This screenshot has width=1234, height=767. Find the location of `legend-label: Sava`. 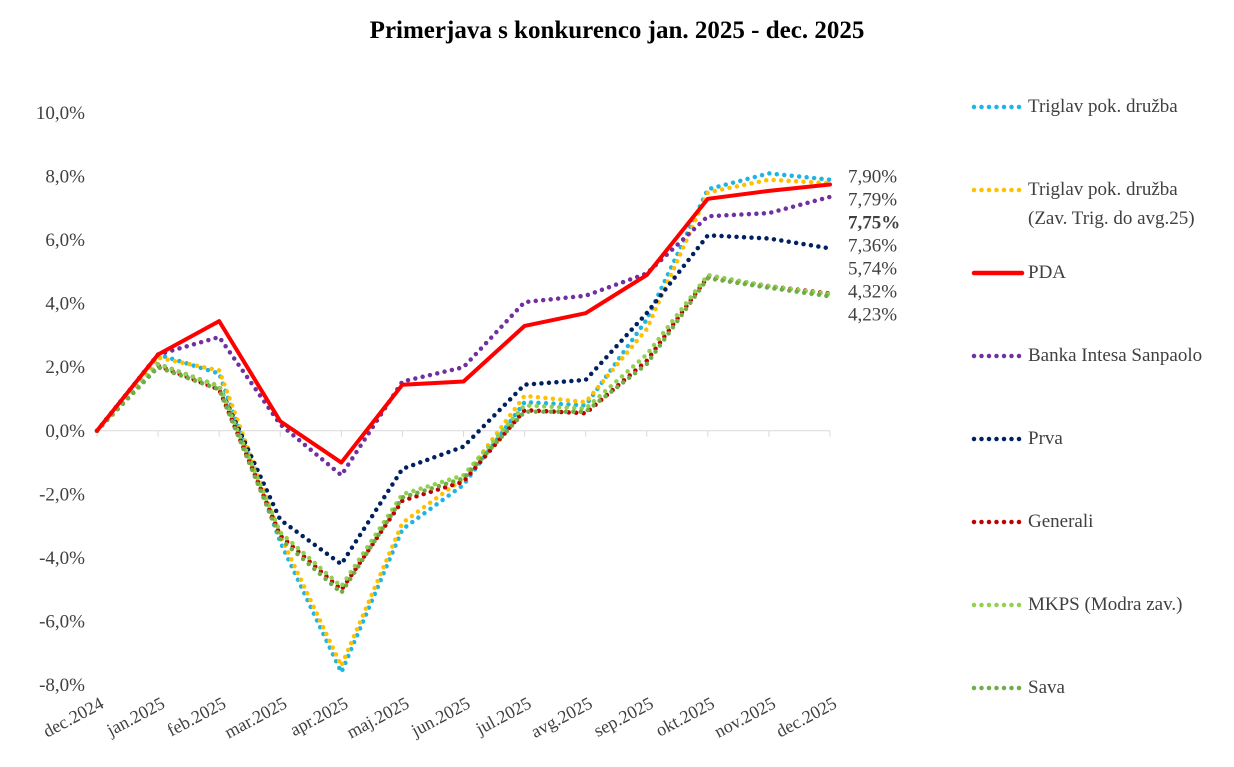

legend-label: Sava is located at coordinates (1046, 687).